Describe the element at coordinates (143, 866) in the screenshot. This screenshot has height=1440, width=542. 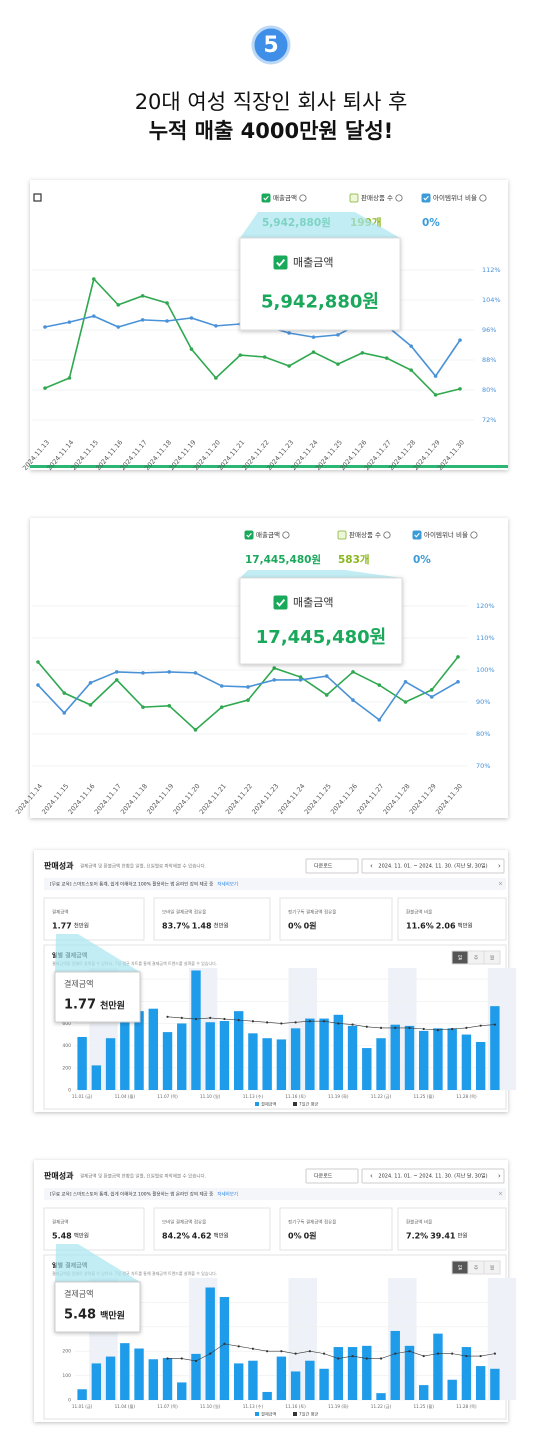
I see `section-desc: 결제금액 및 환불금액 현황을 일별, 요일별로 파악해볼 수 있습니다.` at that location.